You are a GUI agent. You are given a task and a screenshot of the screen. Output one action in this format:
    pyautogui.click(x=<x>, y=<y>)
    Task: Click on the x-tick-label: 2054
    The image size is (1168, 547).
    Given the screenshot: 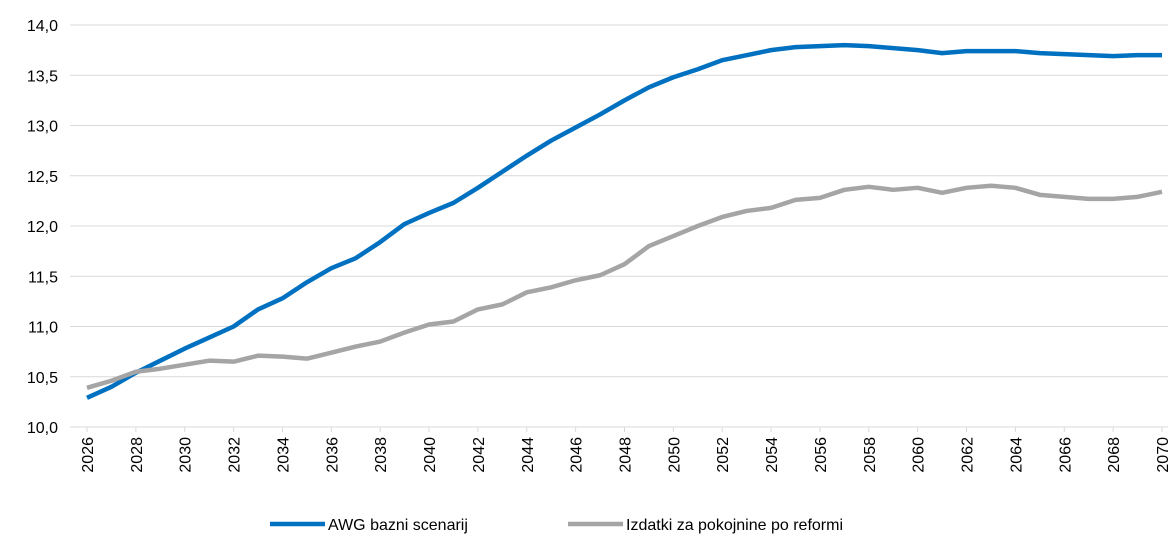 What is the action you would take?
    pyautogui.click(x=772, y=455)
    